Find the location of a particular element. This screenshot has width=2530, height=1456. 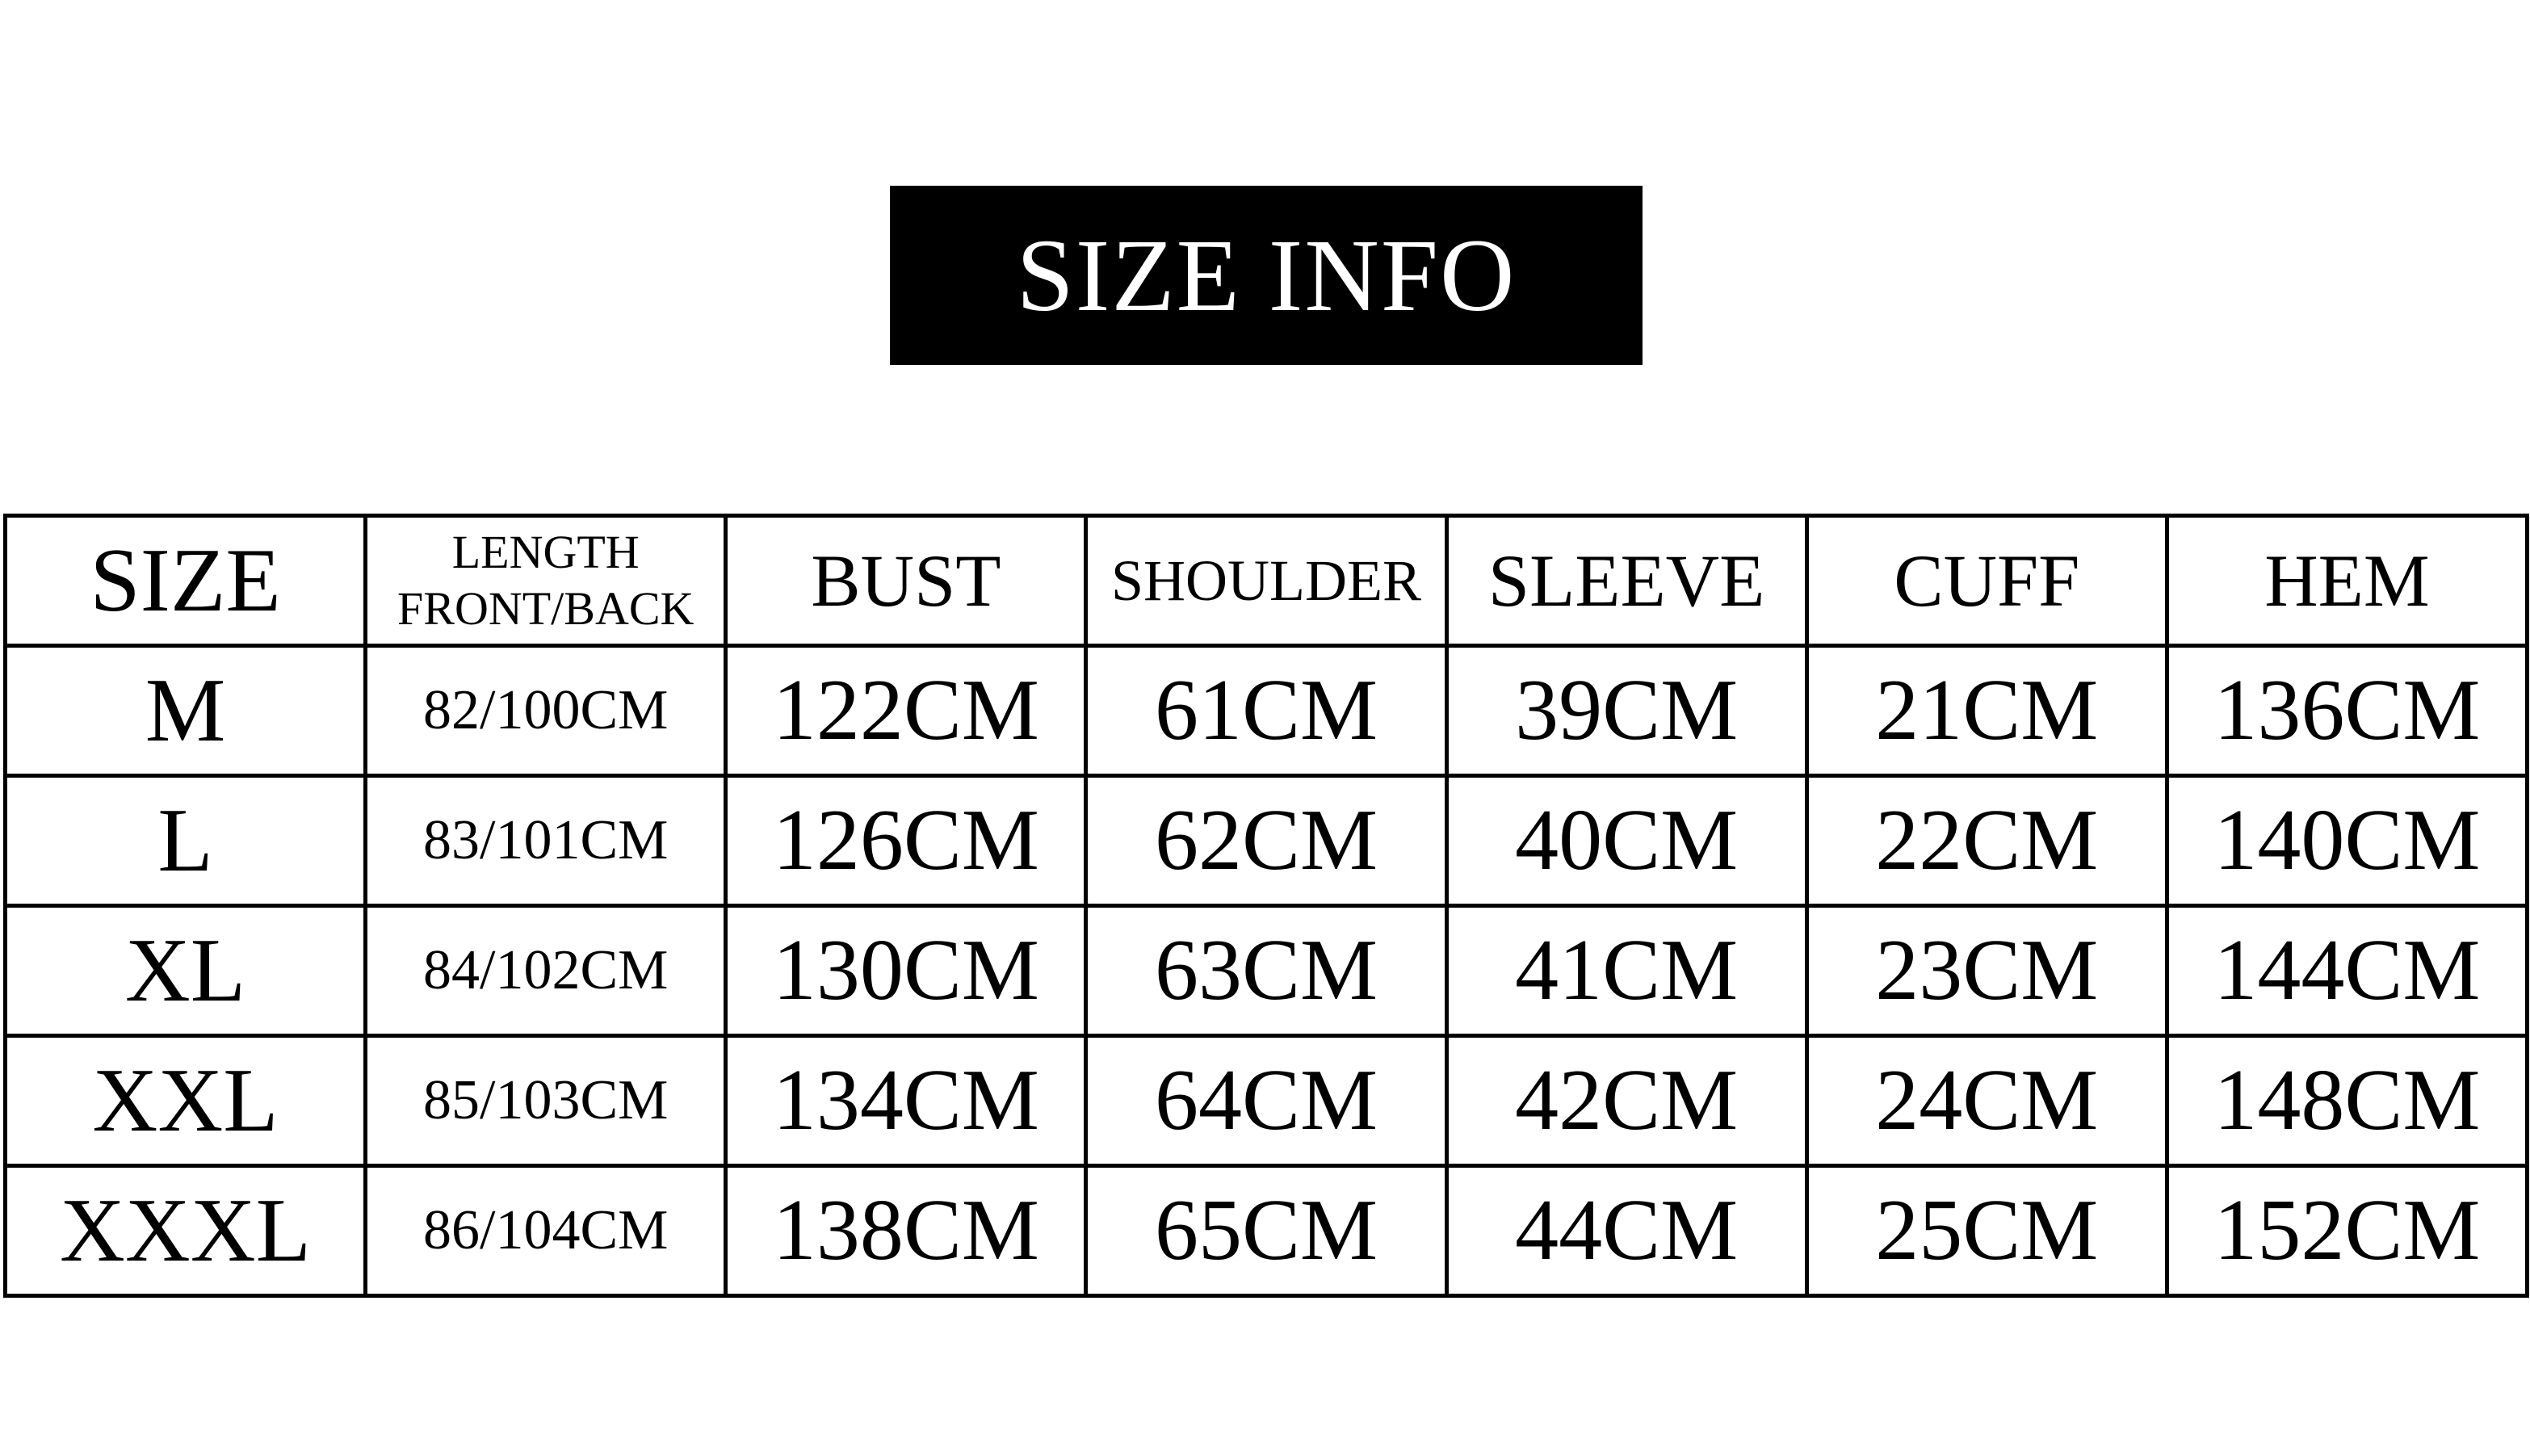

cell-shoulder: 63CM is located at coordinates (1266, 971).